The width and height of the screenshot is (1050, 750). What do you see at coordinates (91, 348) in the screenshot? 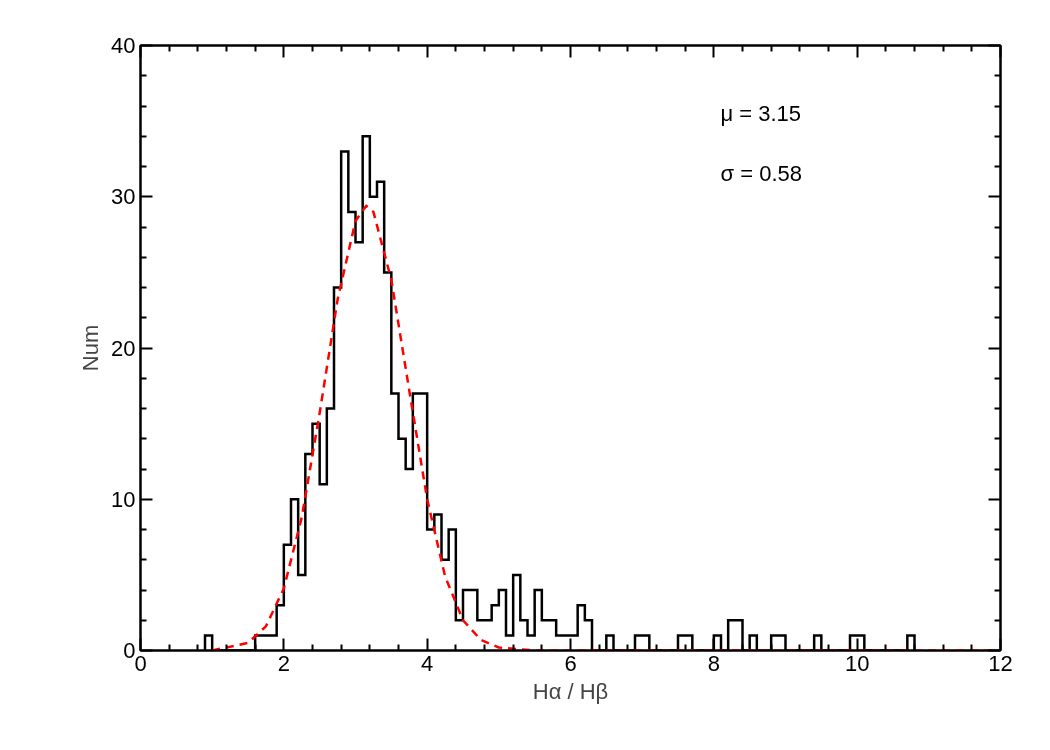
I see `y-axis-title: Num` at bounding box center [91, 348].